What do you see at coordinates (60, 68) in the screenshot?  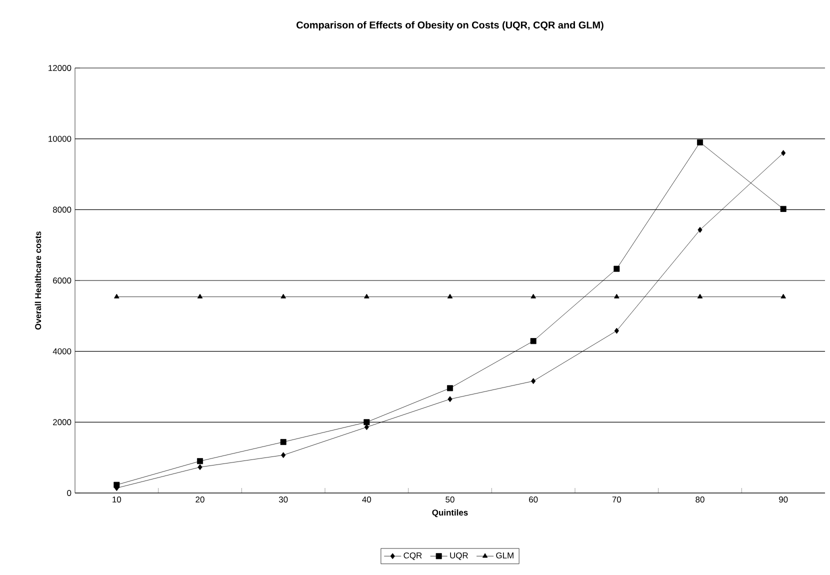 I see `y-tick-label: 12000` at bounding box center [60, 68].